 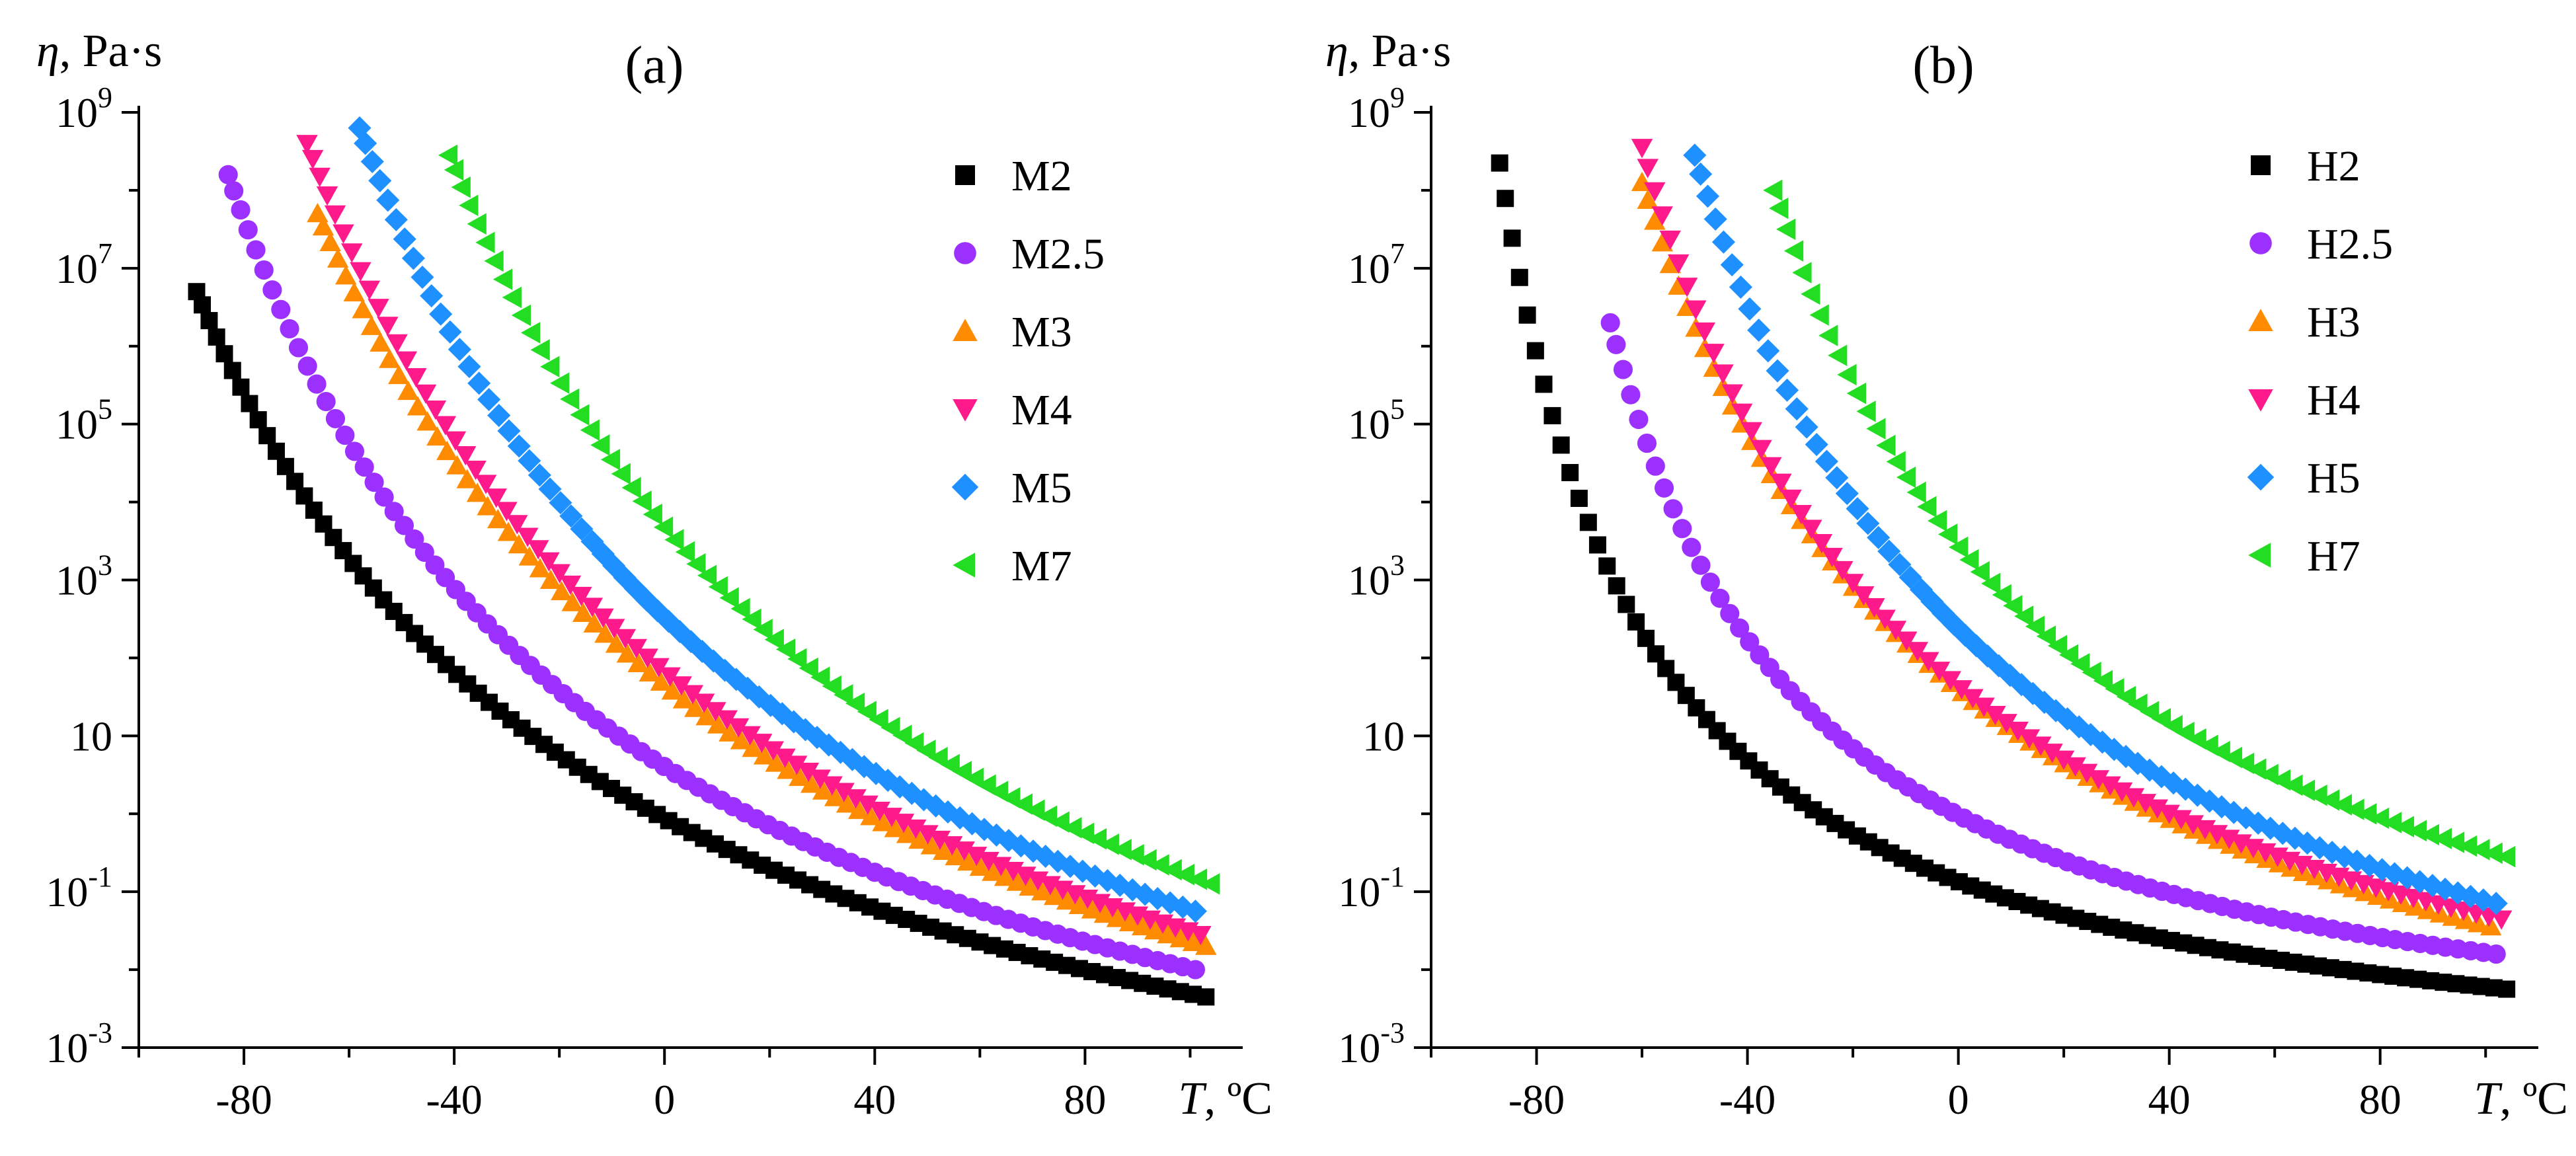 I want to click on y-tick-label: 10⁵, so click(x=84, y=420).